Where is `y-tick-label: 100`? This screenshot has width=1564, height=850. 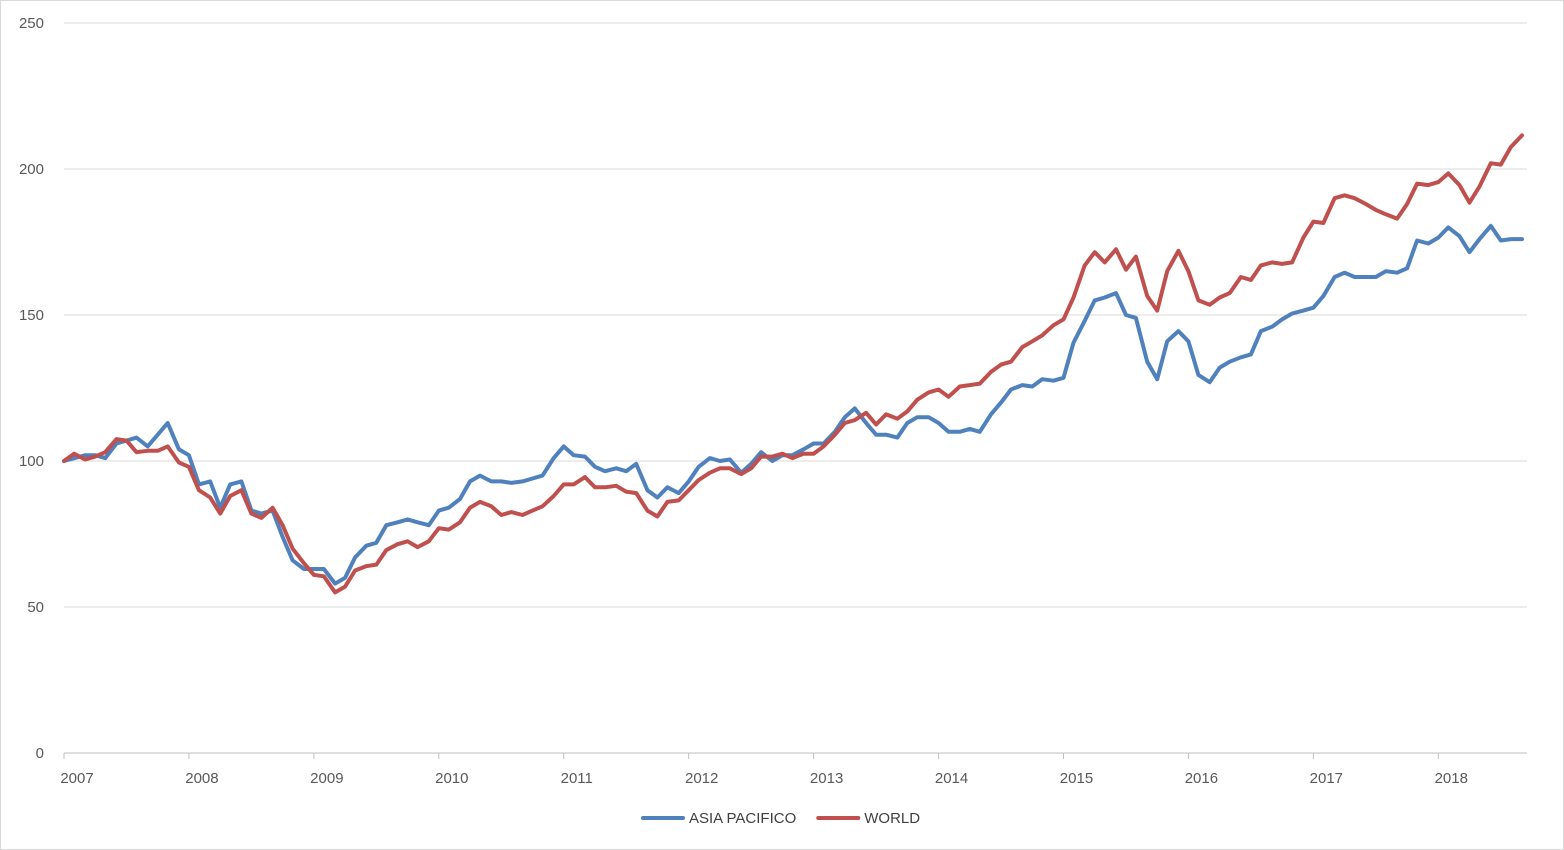 y-tick-label: 100 is located at coordinates (31, 461).